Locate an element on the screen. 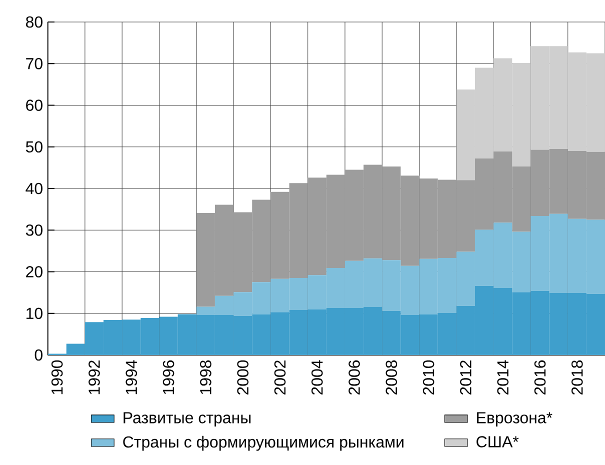 The image size is (605, 465). x-tick-label: 1998 is located at coordinates (206, 377).